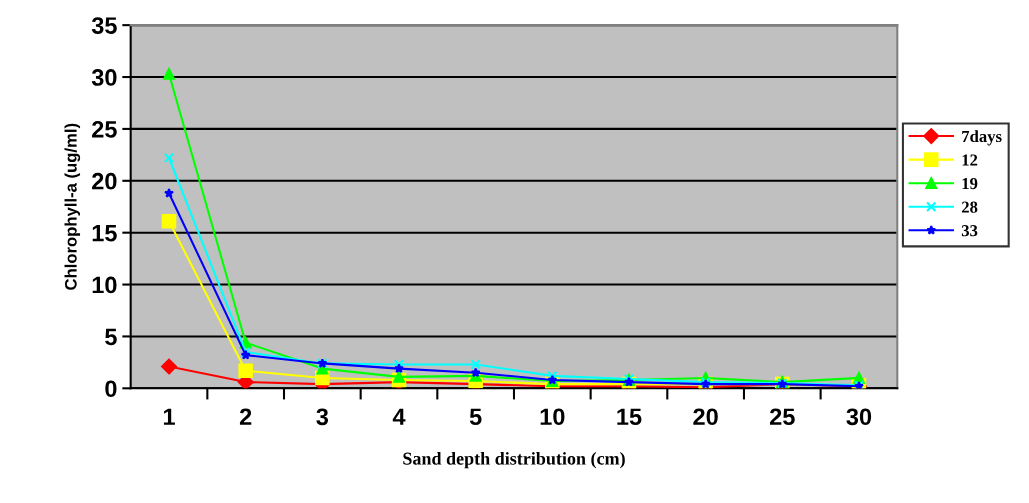 The image size is (1029, 503). I want to click on y-tick-label: 15, so click(104, 233).